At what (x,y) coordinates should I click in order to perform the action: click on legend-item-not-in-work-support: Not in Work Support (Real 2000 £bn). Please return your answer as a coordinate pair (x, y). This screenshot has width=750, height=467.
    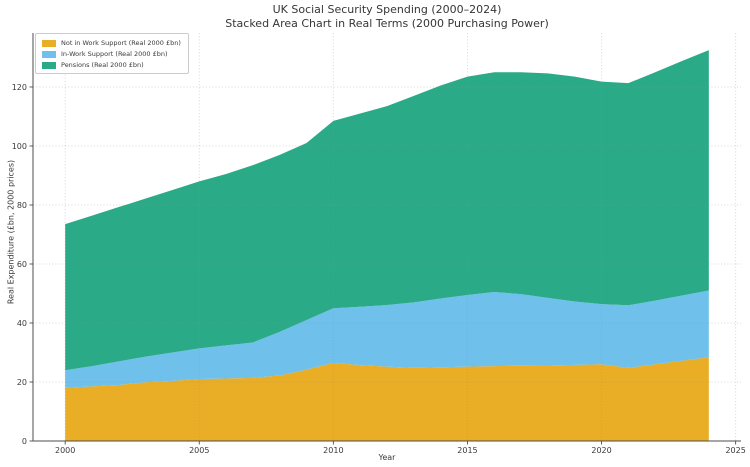
    Looking at the image, I should click on (111, 43).